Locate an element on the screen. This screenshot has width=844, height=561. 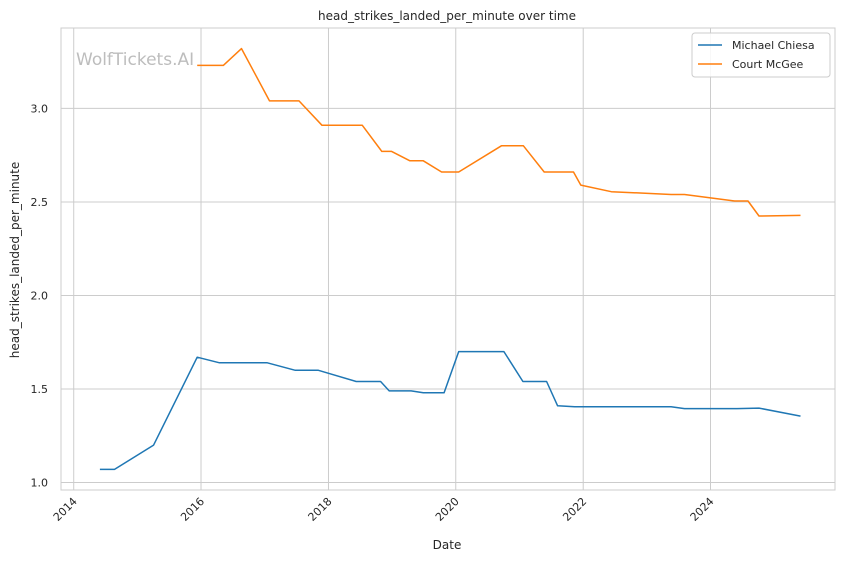
y-tick-label: 2.0 is located at coordinates (40, 295).